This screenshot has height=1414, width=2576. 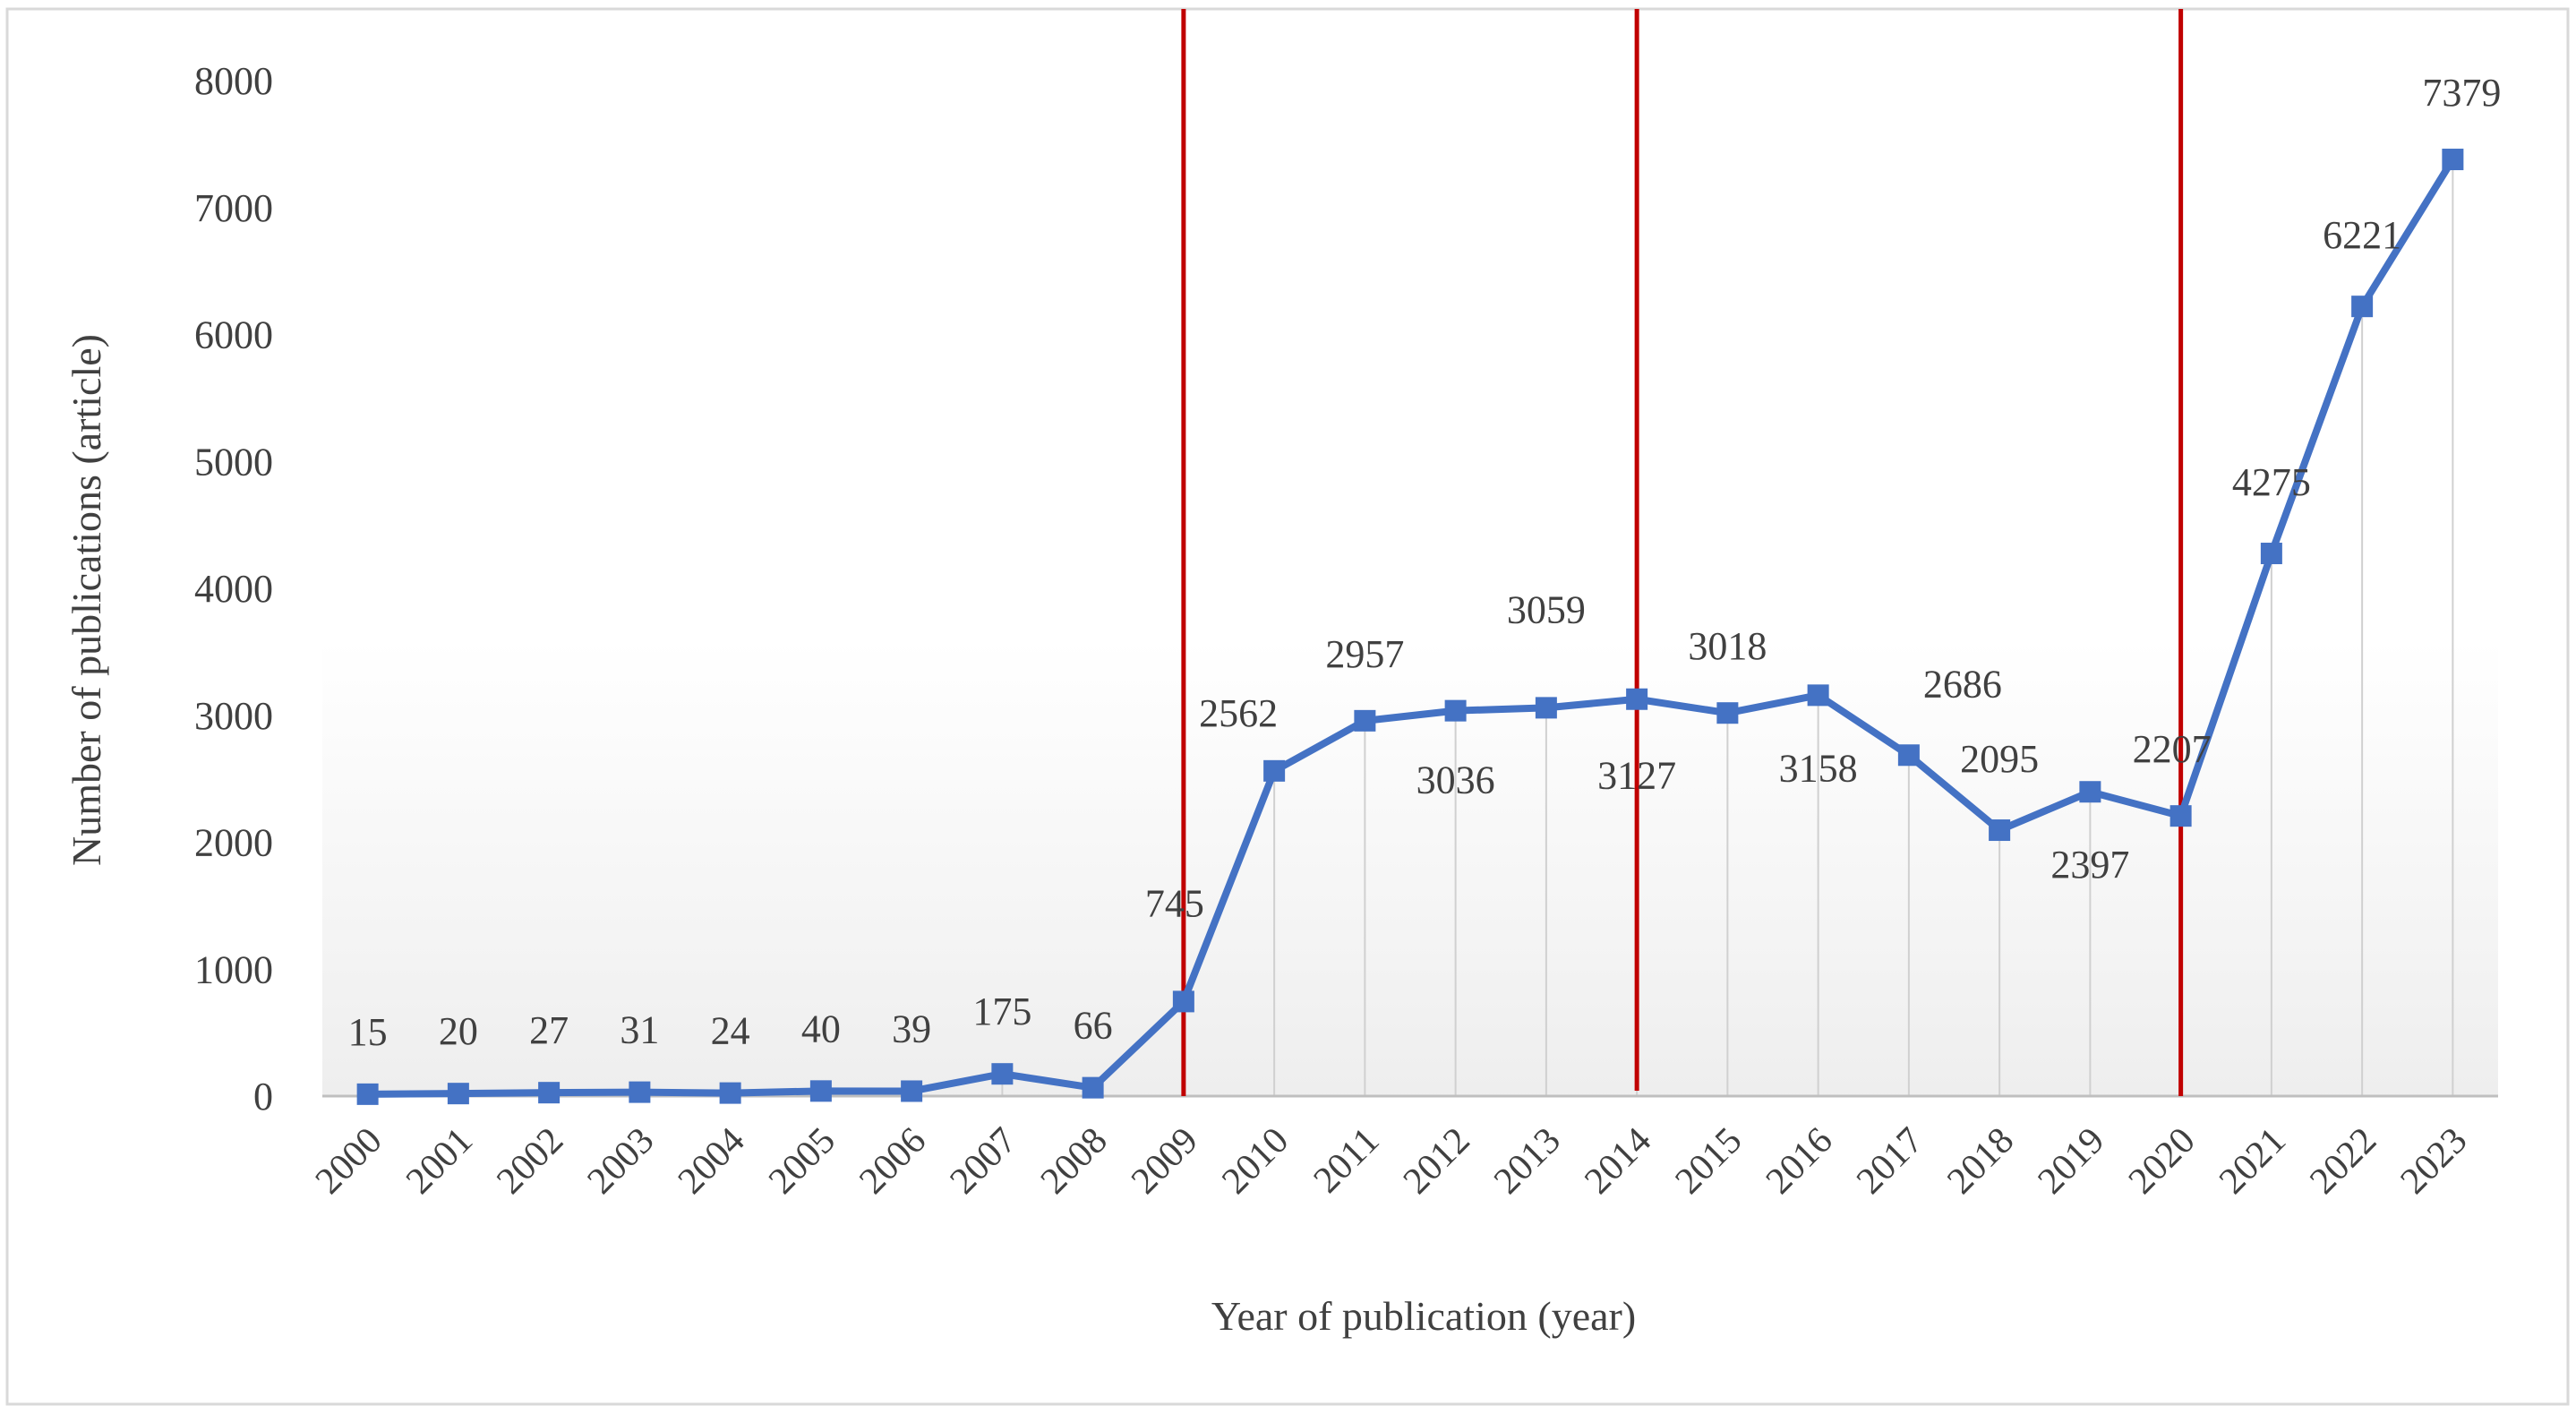 I want to click on data-point-2015, so click(x=1728, y=713).